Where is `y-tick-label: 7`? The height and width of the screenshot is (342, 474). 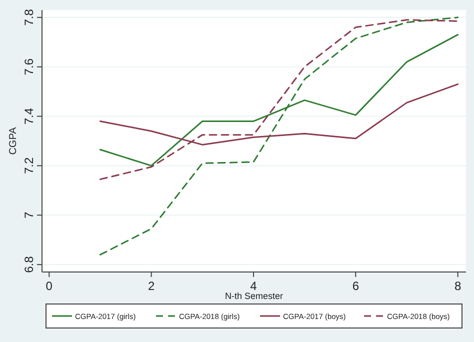
y-tick-label: 7 is located at coordinates (29, 214).